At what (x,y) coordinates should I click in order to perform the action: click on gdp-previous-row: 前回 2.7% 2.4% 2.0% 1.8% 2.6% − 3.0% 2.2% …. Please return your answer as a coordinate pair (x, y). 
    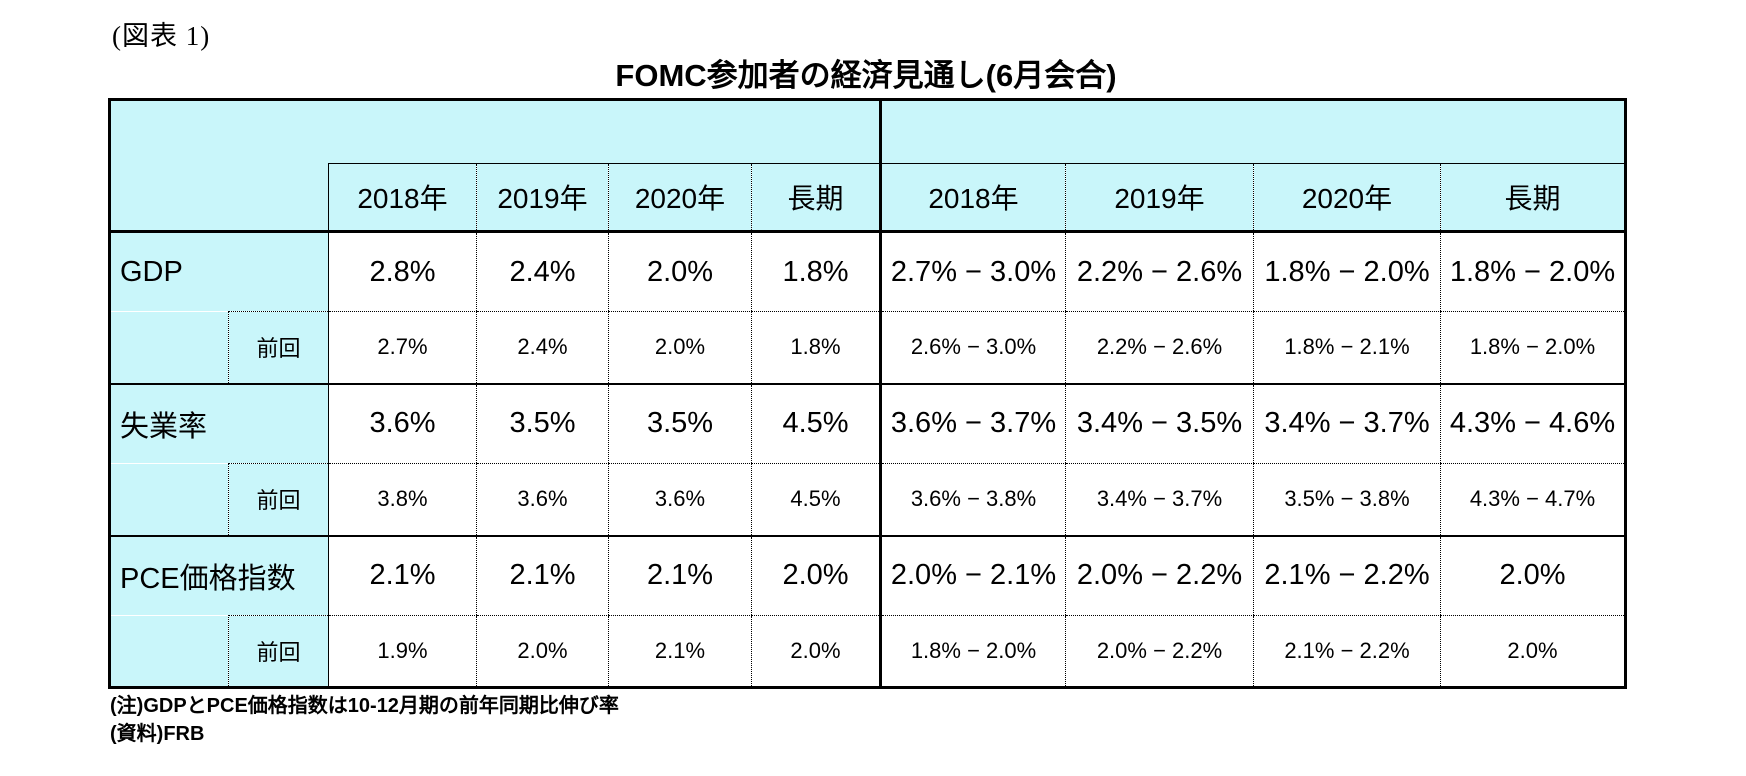
    Looking at the image, I should click on (867, 348).